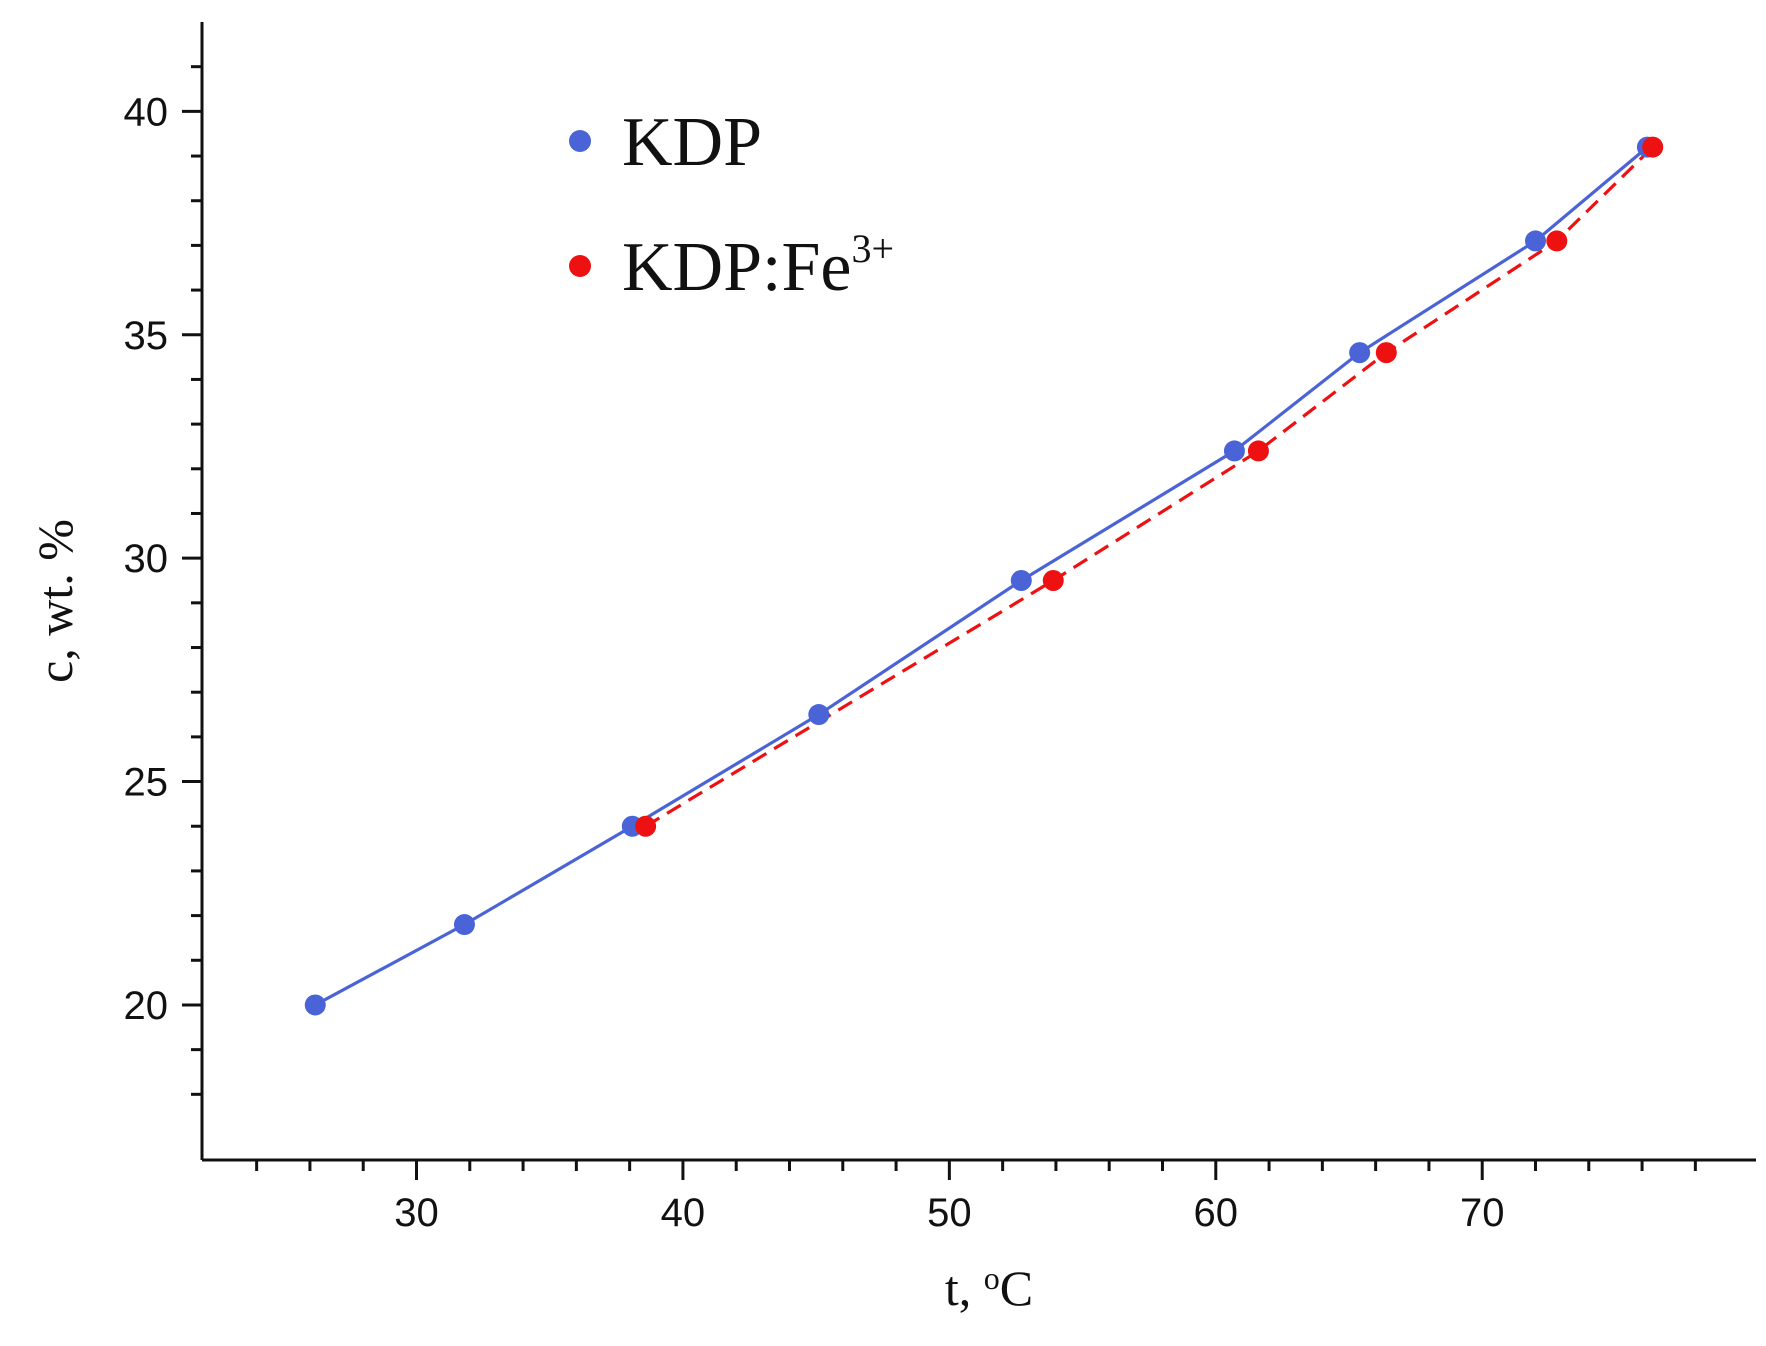 The image size is (1766, 1346). Describe the element at coordinates (416, 1213) in the screenshot. I see `x-tick-label: 30` at that location.